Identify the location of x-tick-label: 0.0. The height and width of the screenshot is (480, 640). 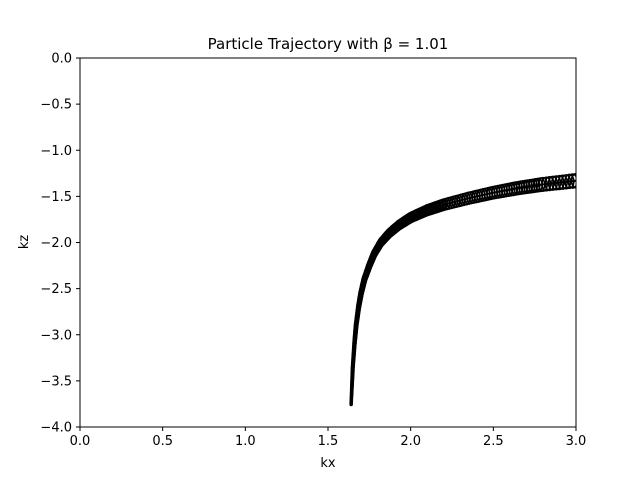
(80, 441).